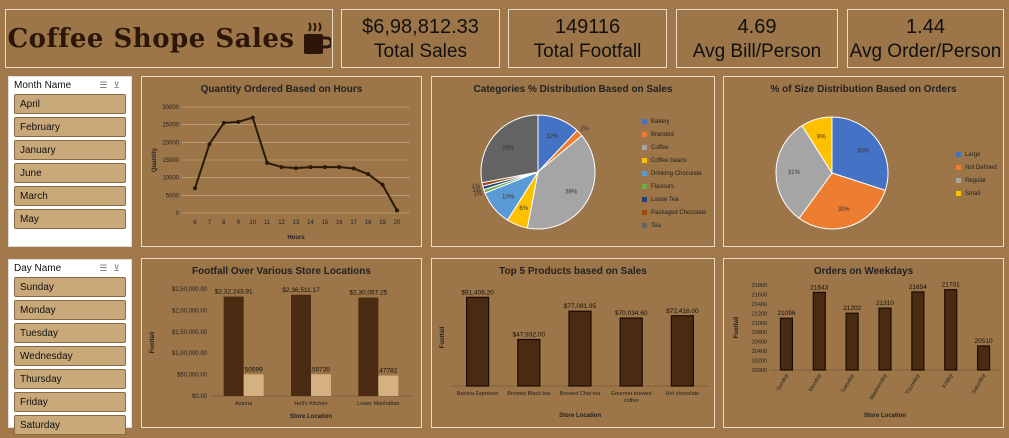 This screenshot has height=438, width=1009. Describe the element at coordinates (477, 292) in the screenshot. I see `data-label: $91,406.20` at that location.